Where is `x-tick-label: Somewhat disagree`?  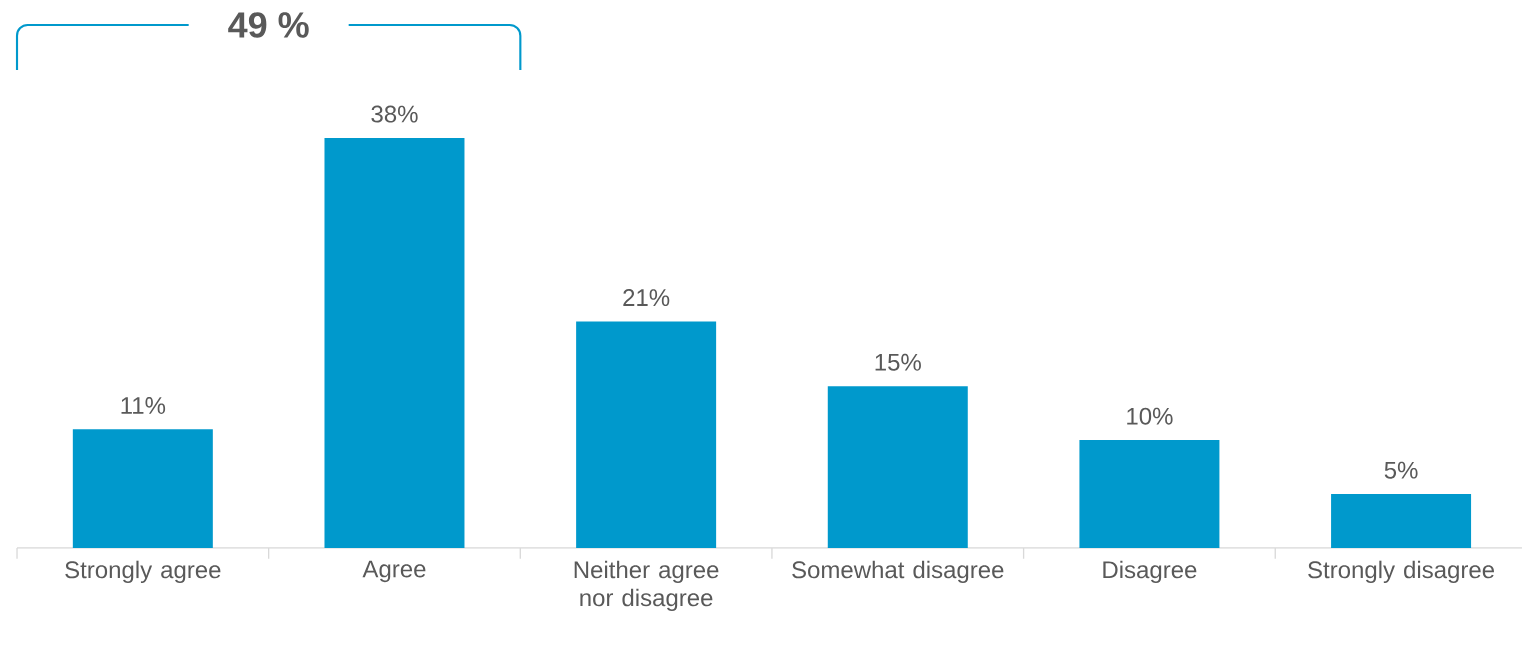 x-tick-label: Somewhat disagree is located at coordinates (898, 572).